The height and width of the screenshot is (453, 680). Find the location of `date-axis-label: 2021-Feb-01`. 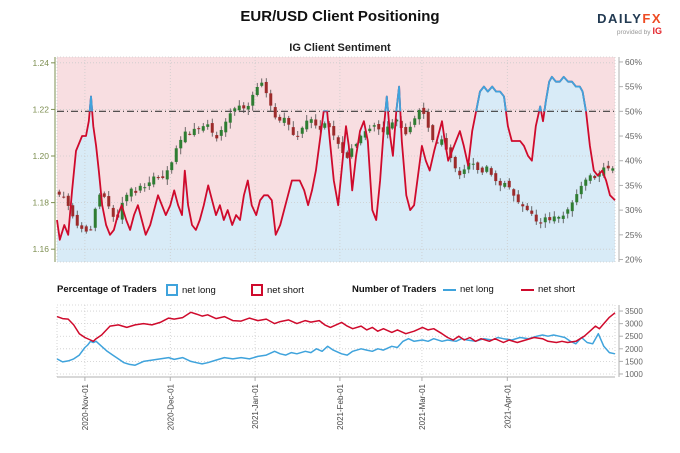

date-axis-label: 2021-Feb-01 is located at coordinates (340, 406).